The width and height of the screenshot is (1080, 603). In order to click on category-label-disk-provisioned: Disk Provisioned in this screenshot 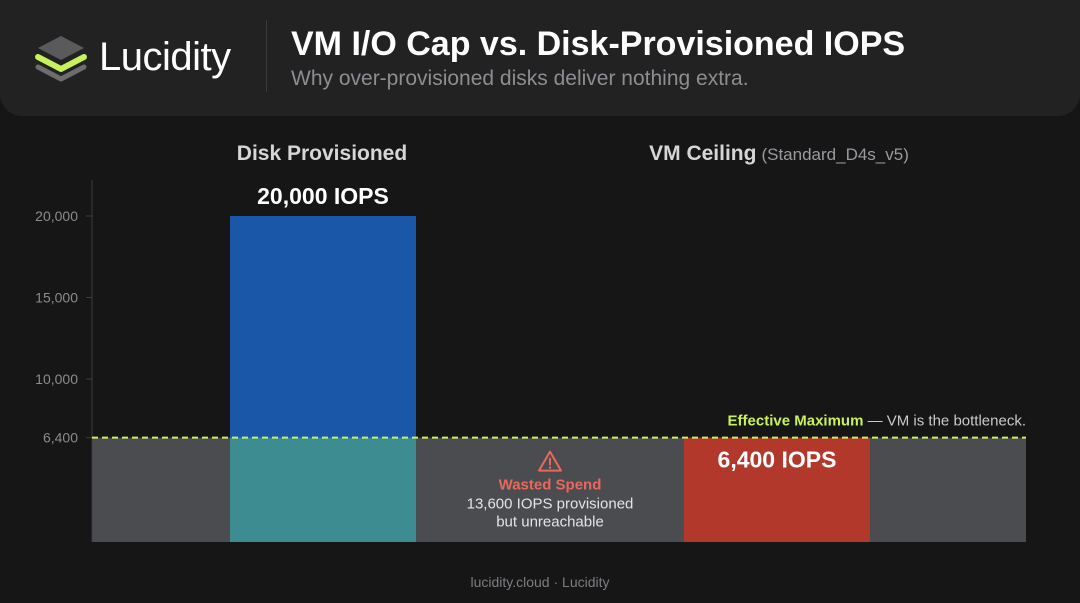, I will do `click(322, 153)`.